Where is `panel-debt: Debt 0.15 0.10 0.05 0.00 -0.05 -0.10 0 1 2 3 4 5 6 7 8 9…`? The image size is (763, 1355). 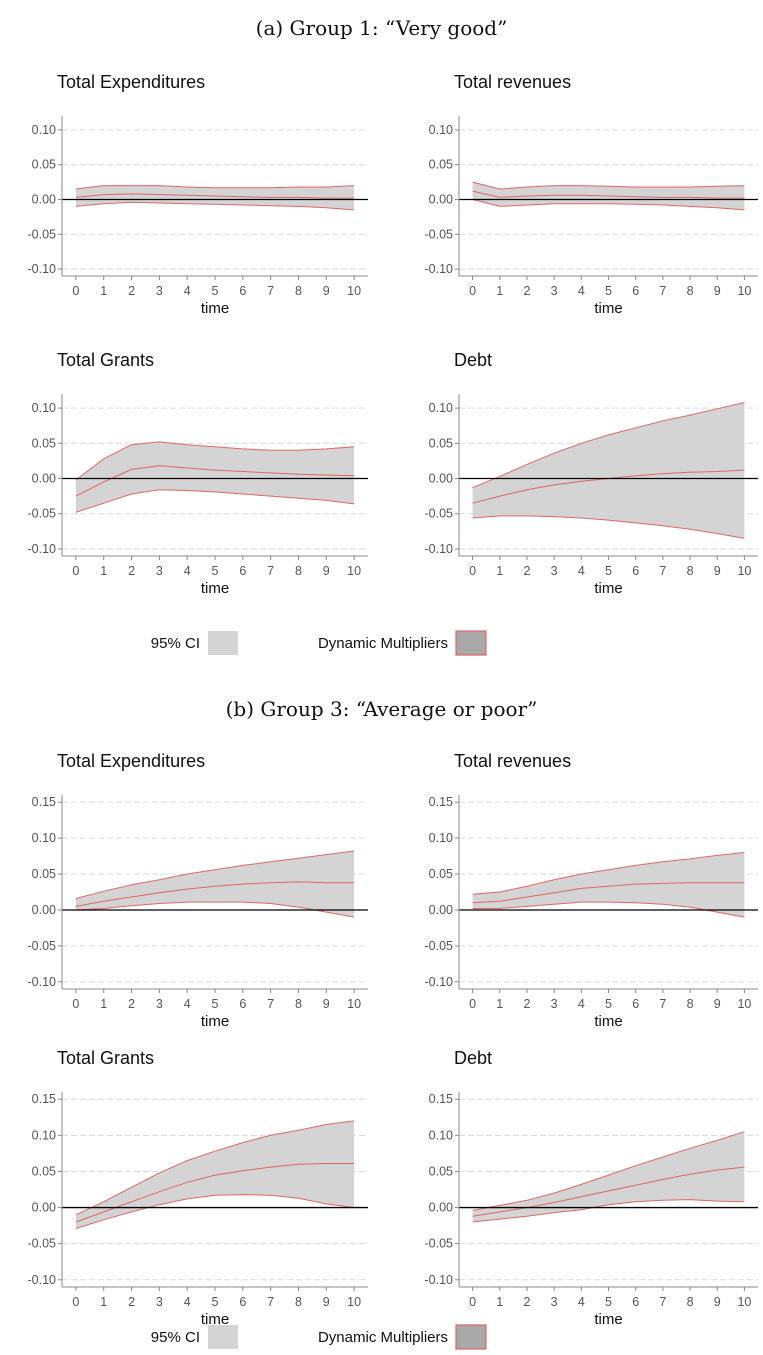 panel-debt: Debt 0.15 0.10 0.05 0.00 -0.05 -0.10 0 1 2 3 4 5 6 7 8 9… is located at coordinates (591, 1188).